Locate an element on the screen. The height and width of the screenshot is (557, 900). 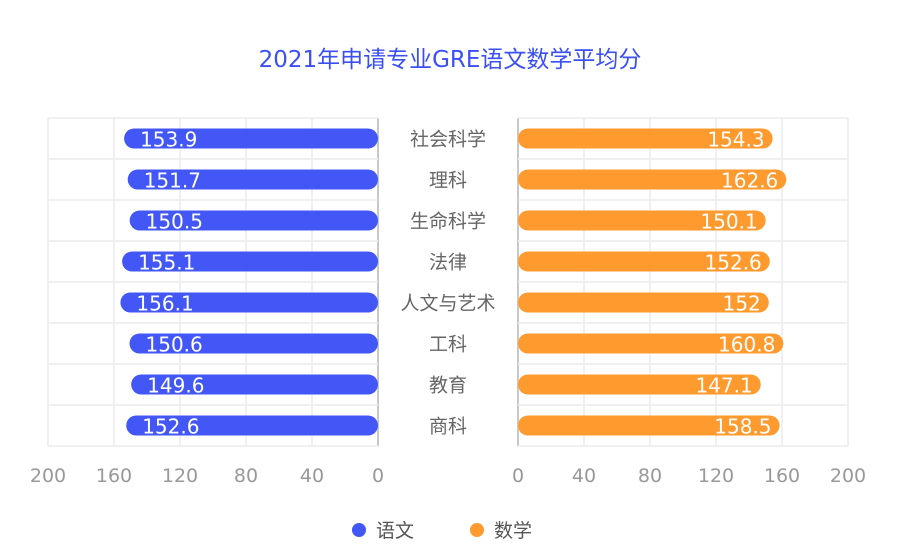
x-tick-right: 160 is located at coordinates (782, 476).